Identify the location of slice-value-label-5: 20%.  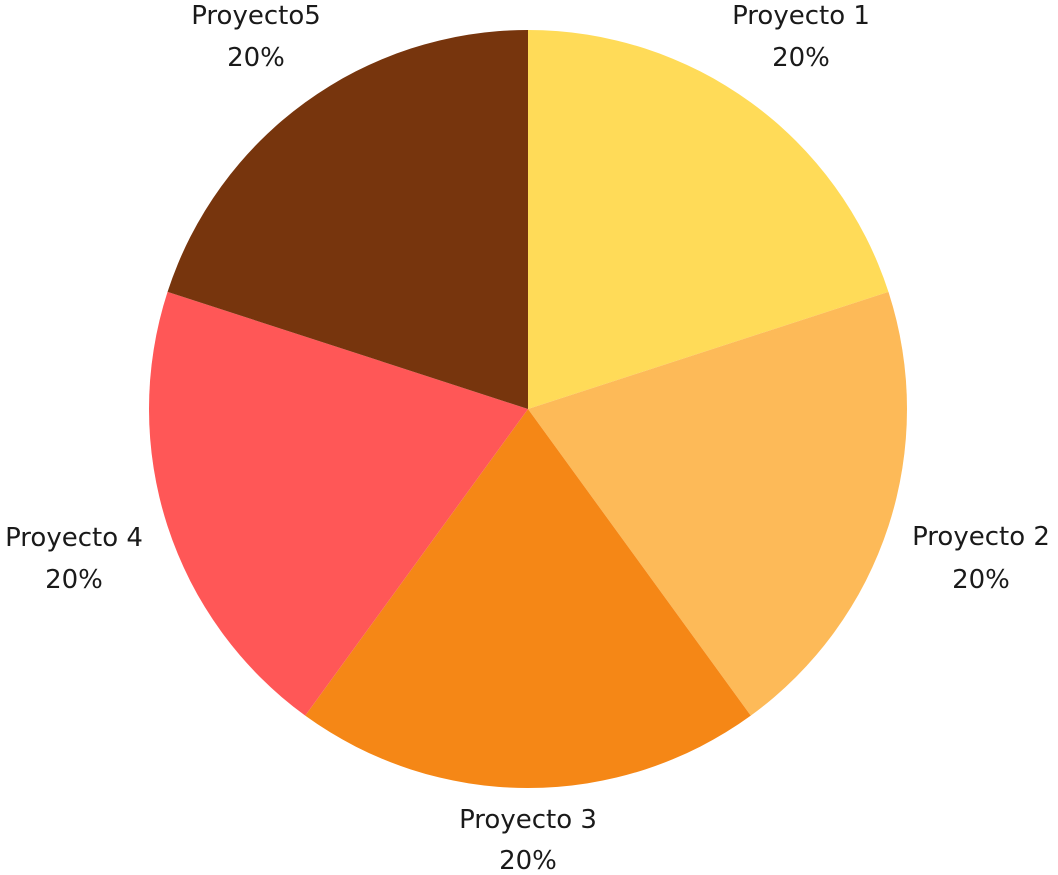
(256, 58).